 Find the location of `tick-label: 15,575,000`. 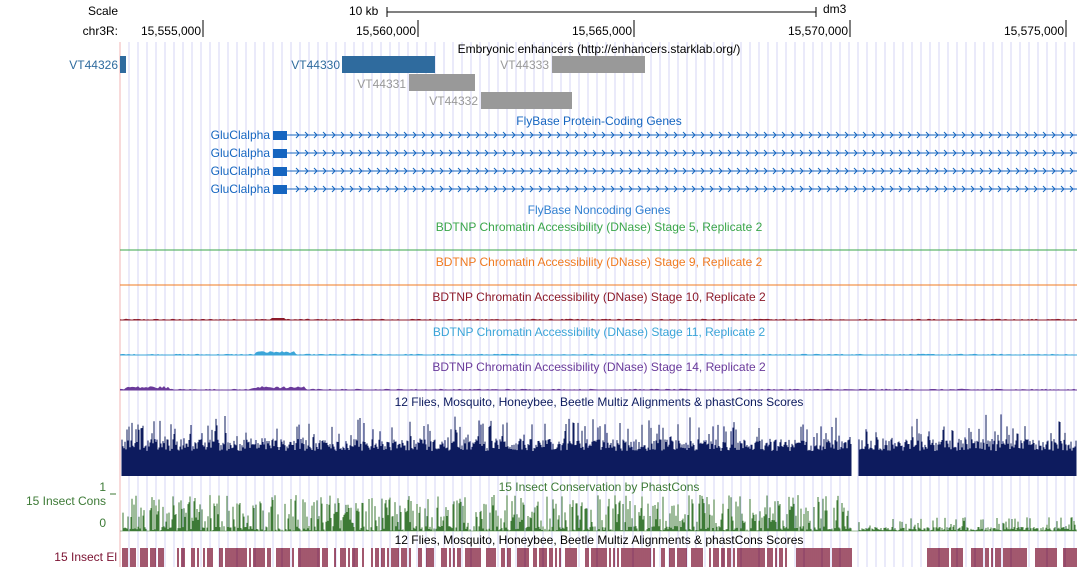

tick-label: 15,575,000 is located at coordinates (1033, 31).